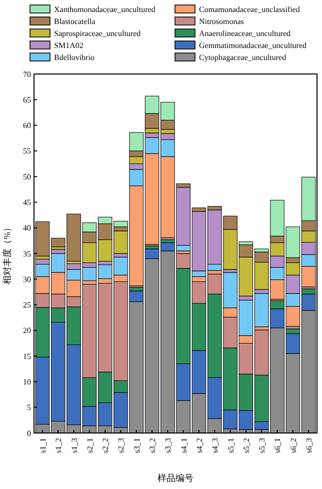 The height and width of the screenshot is (489, 322). I want to click on legend-label: Cytophagaceae_uncultured, so click(242, 57).